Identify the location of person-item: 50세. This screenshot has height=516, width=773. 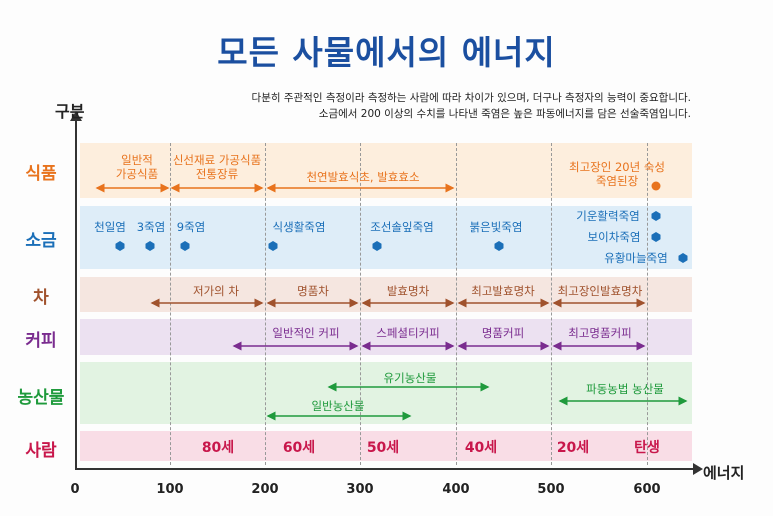
(383, 448).